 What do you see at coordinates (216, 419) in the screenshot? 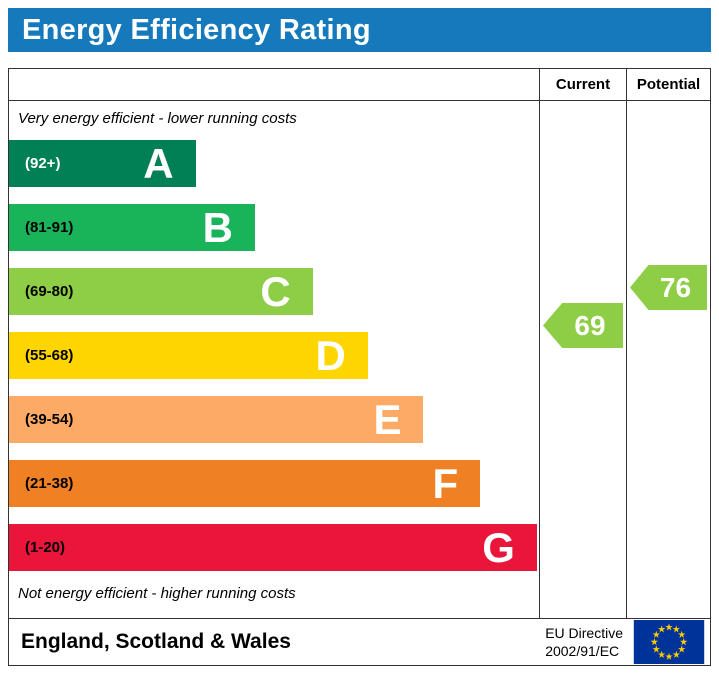
I see `band-bar-e: (39-54) E` at bounding box center [216, 419].